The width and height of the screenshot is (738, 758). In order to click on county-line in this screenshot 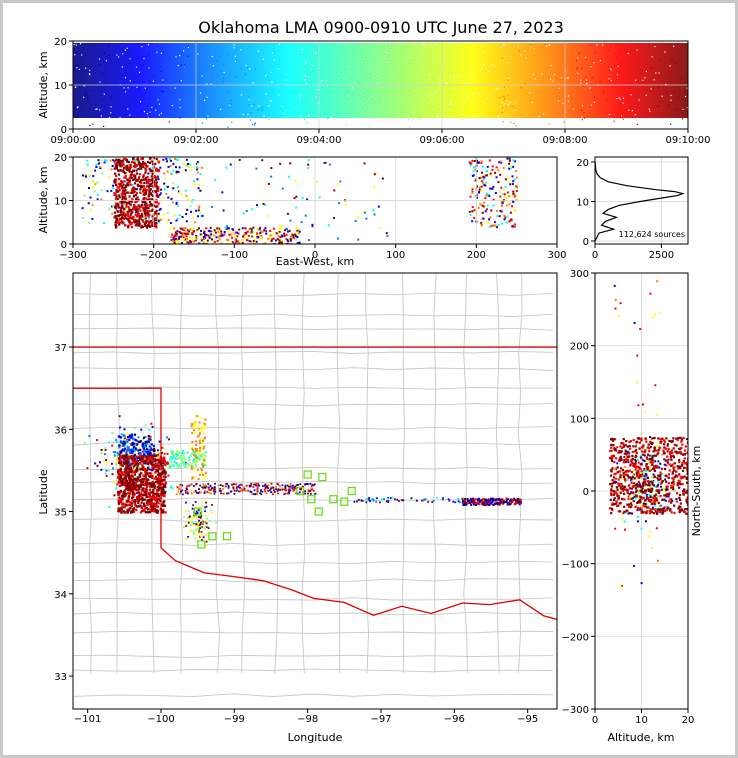, I will do `click(313, 562)`.